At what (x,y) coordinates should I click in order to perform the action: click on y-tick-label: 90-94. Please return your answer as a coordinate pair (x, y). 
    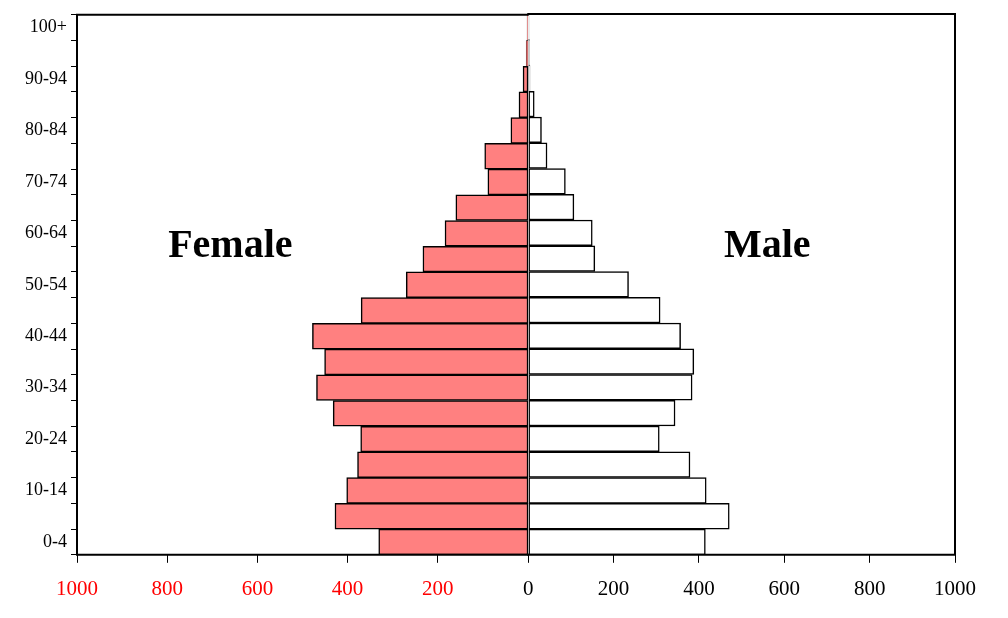
    Looking at the image, I should click on (46, 77).